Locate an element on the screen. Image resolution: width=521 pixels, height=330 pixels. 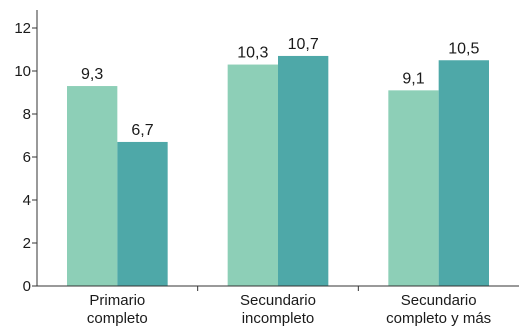
y-tick-label: 6 is located at coordinates (27, 157).